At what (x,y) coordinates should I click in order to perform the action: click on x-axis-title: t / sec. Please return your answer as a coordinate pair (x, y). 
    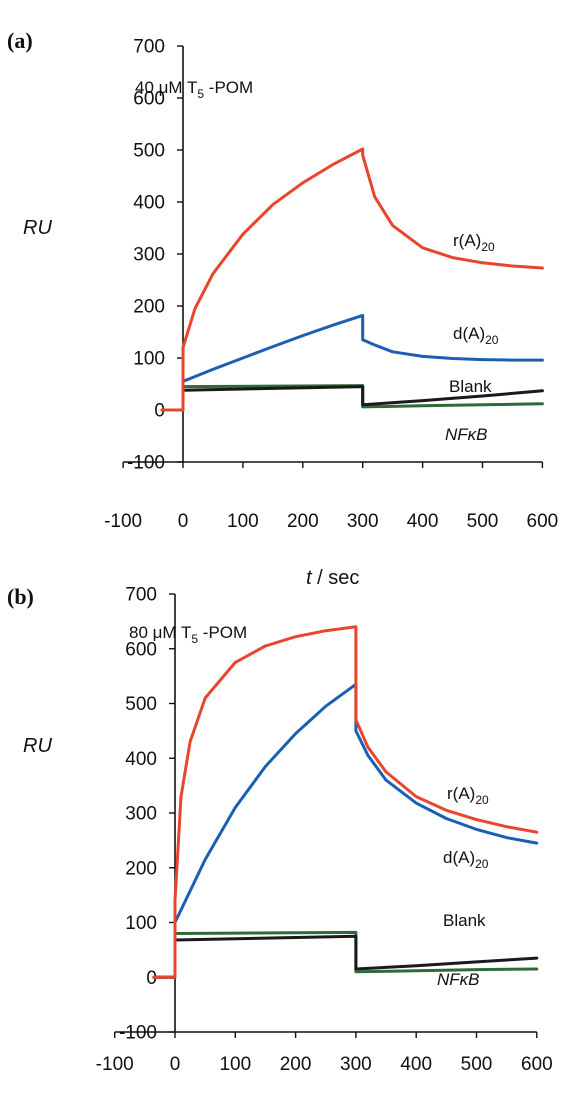
    Looking at the image, I should click on (332, 578).